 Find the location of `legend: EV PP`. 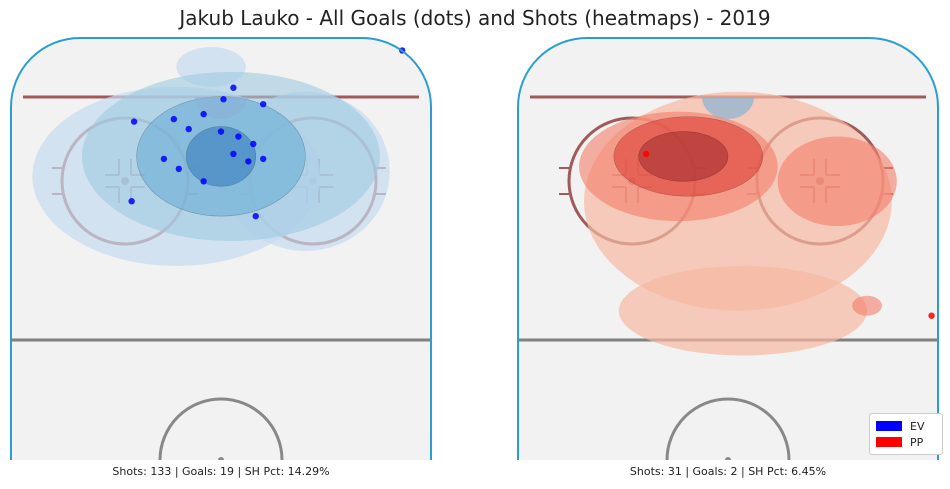

legend: EV PP is located at coordinates (906, 434).